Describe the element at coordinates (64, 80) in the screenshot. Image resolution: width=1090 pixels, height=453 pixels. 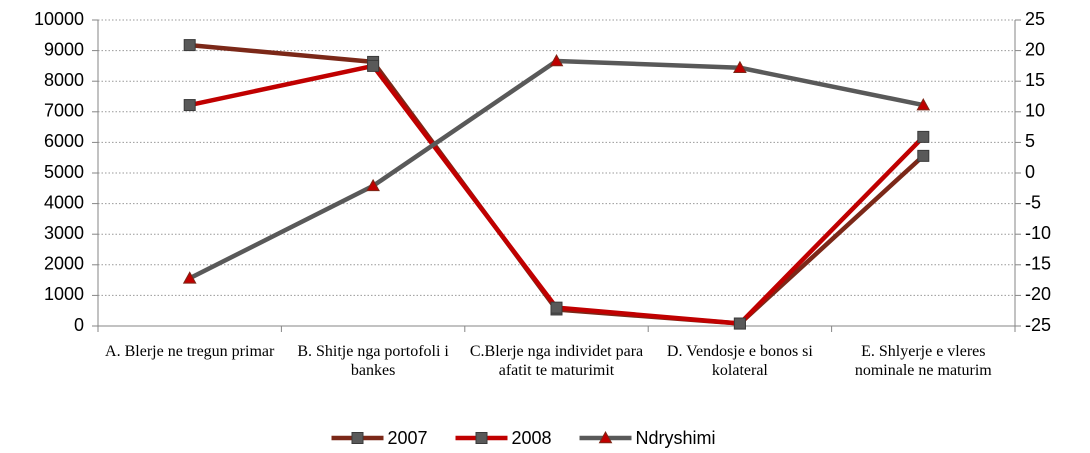
I see `y-tick-label: 8000` at that location.